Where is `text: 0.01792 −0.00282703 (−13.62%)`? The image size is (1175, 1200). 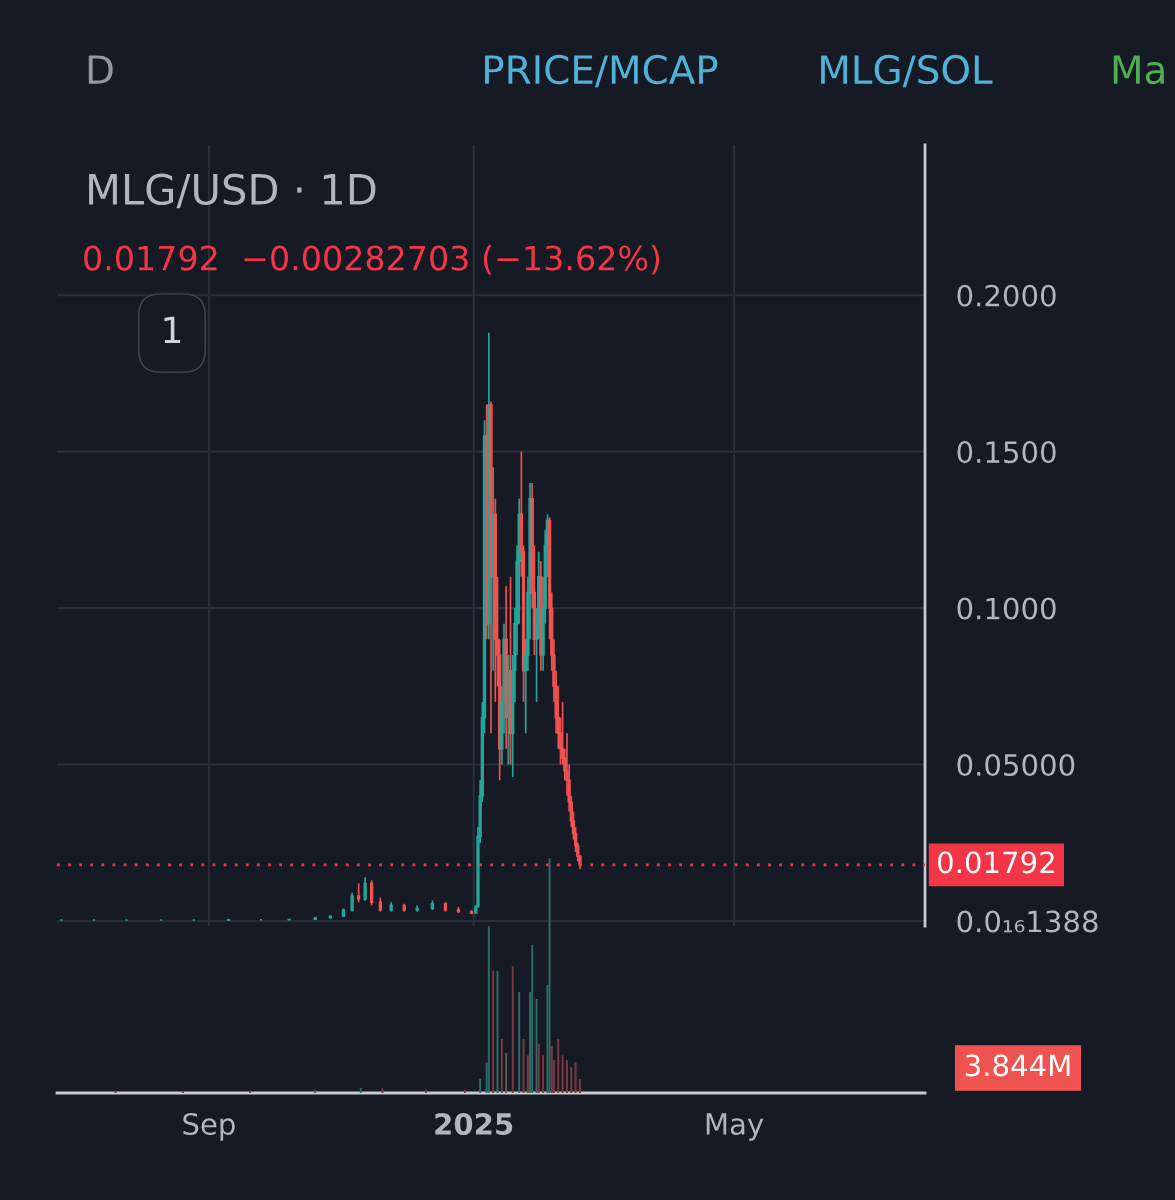 text: 0.01792 −0.00282703 (−13.62%) is located at coordinates (372, 259).